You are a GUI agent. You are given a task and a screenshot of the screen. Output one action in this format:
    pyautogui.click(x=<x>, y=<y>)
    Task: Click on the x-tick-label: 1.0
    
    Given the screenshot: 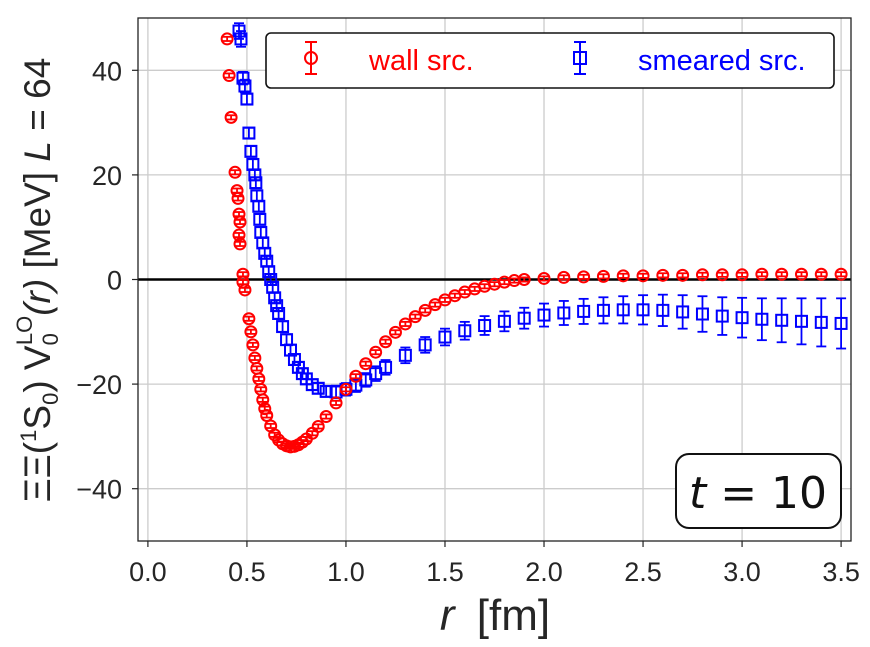 What is the action you would take?
    pyautogui.click(x=346, y=572)
    